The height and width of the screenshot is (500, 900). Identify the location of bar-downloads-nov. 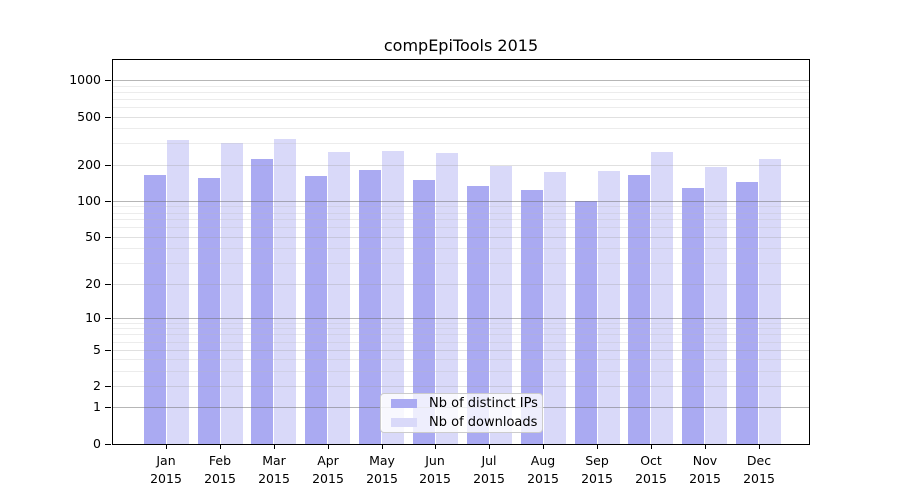
(716, 305).